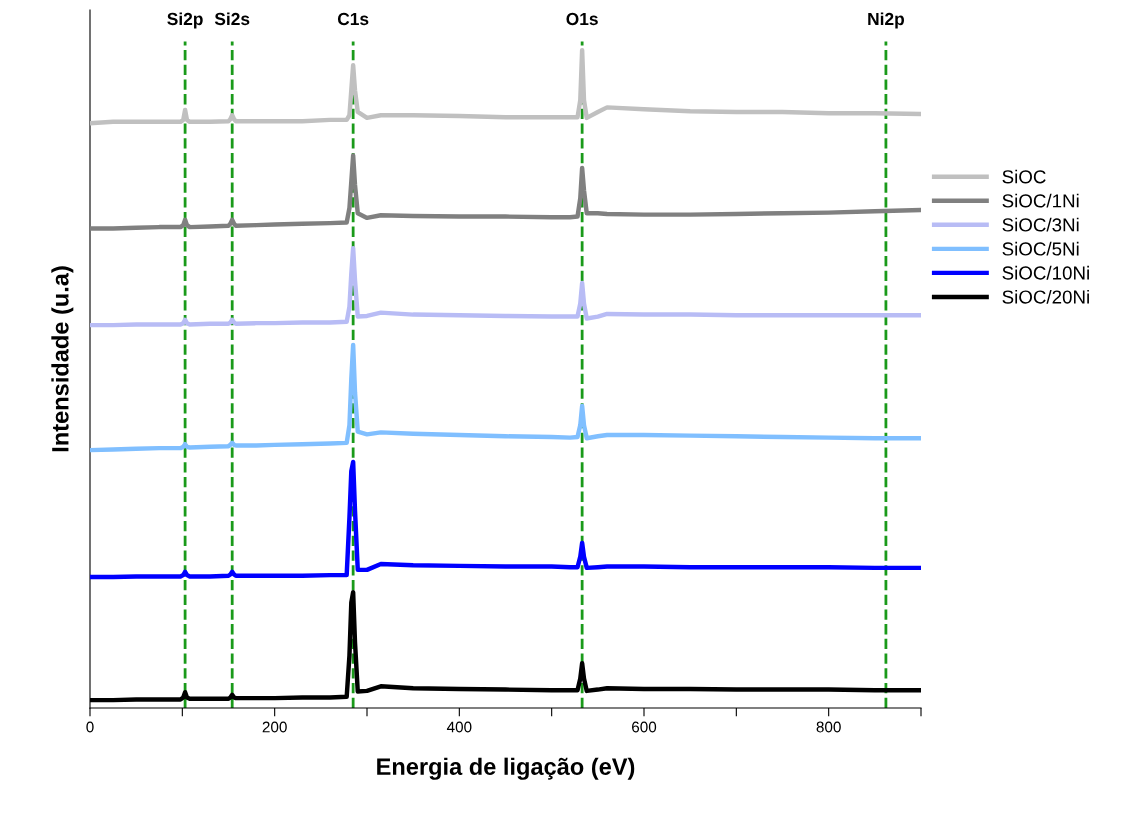  I want to click on ref-line-label: Si2s, so click(232, 19).